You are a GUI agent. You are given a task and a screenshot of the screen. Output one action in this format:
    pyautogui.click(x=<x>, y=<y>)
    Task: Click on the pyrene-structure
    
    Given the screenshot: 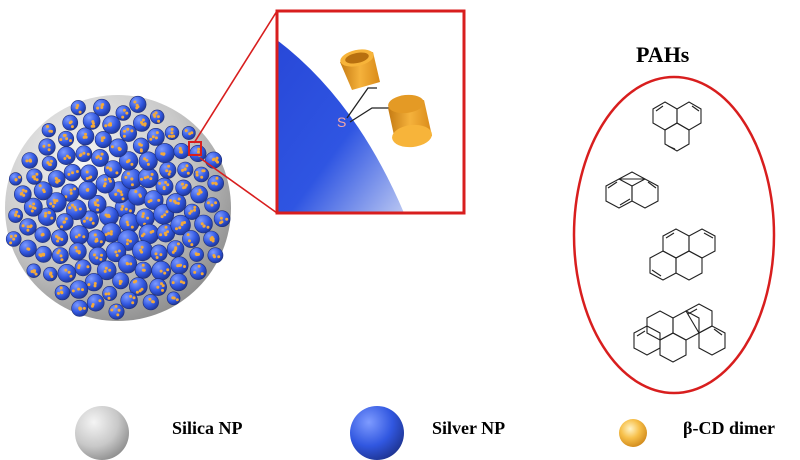 What is the action you would take?
    pyautogui.click(x=682, y=254)
    